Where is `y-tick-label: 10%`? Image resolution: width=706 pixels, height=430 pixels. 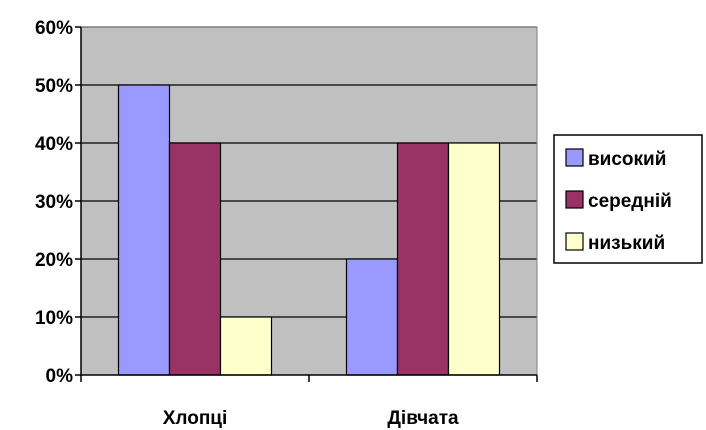
y-tick-label: 10% is located at coordinates (54, 318).